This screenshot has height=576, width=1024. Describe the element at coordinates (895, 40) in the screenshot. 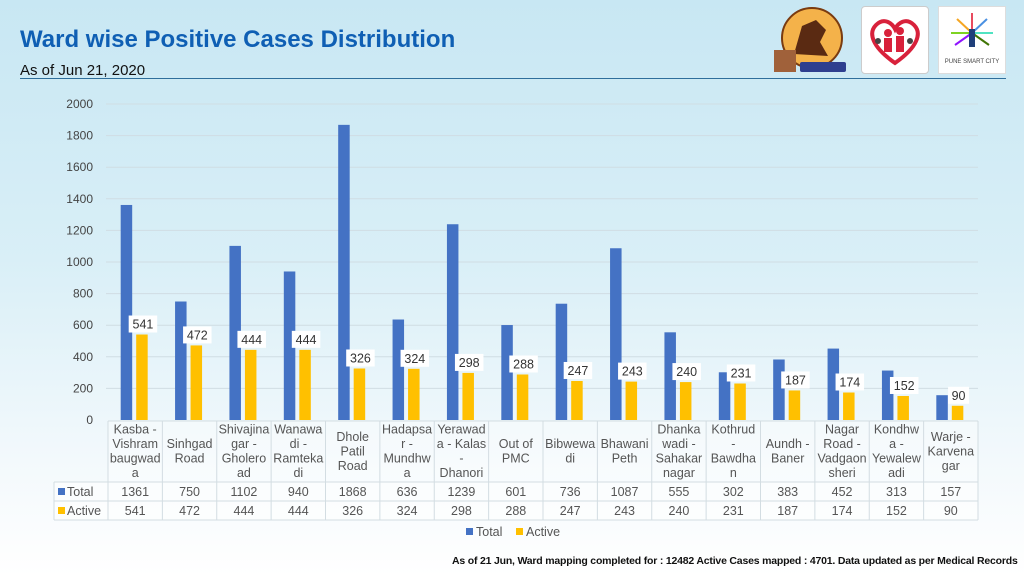

I see `health-department-logo` at that location.